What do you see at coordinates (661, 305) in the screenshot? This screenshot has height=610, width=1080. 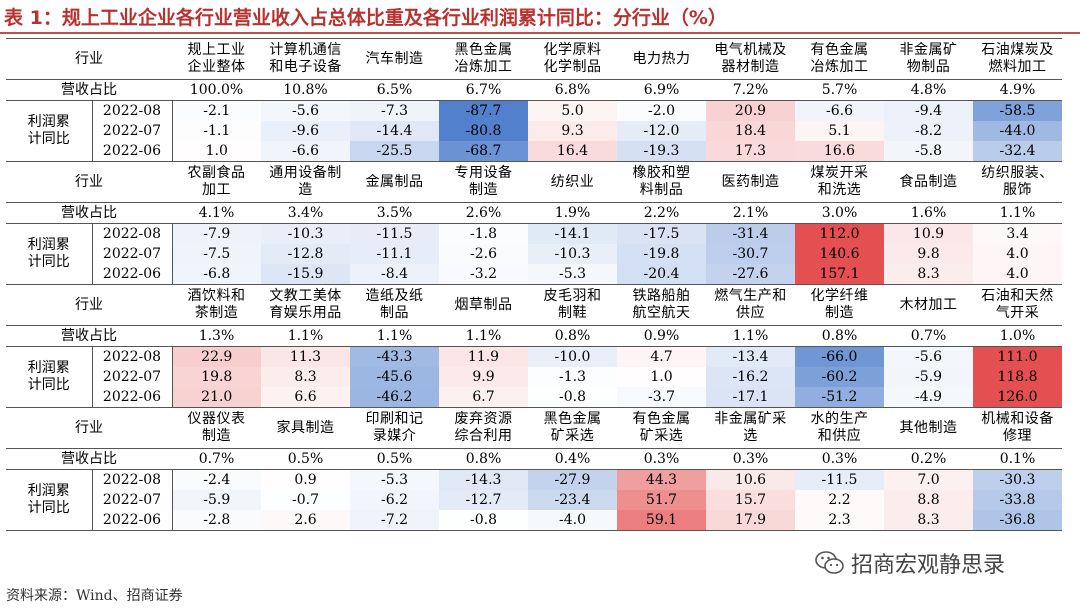 I see `industry-name: 铁路船舶 航空航天` at bounding box center [661, 305].